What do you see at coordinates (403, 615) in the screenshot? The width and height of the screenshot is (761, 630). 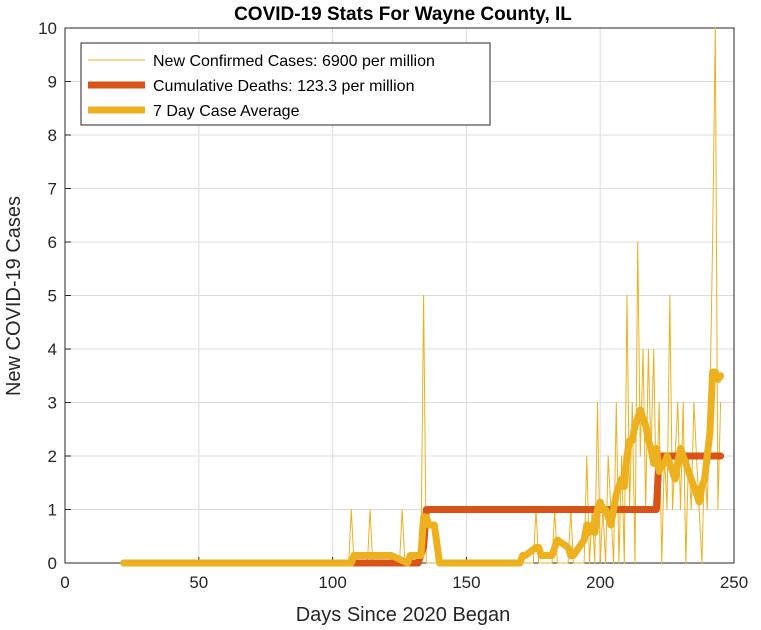 I see `x-axis-label: Days Since 2020 Began` at bounding box center [403, 615].